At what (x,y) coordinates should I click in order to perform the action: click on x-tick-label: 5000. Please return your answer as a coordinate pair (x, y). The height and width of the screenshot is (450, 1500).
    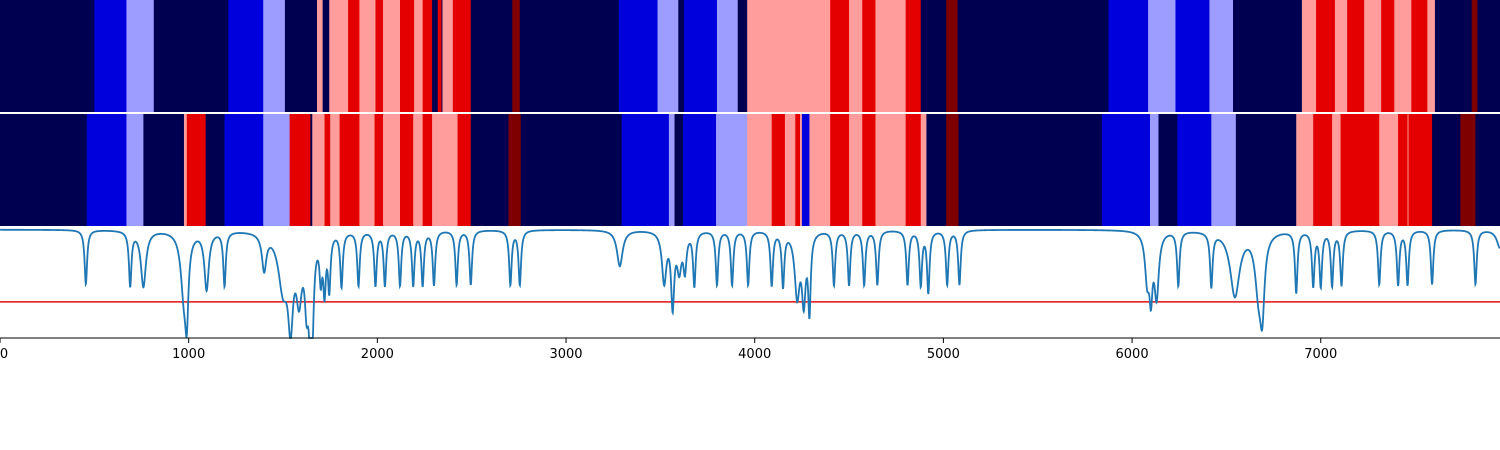
    Looking at the image, I should click on (943, 354).